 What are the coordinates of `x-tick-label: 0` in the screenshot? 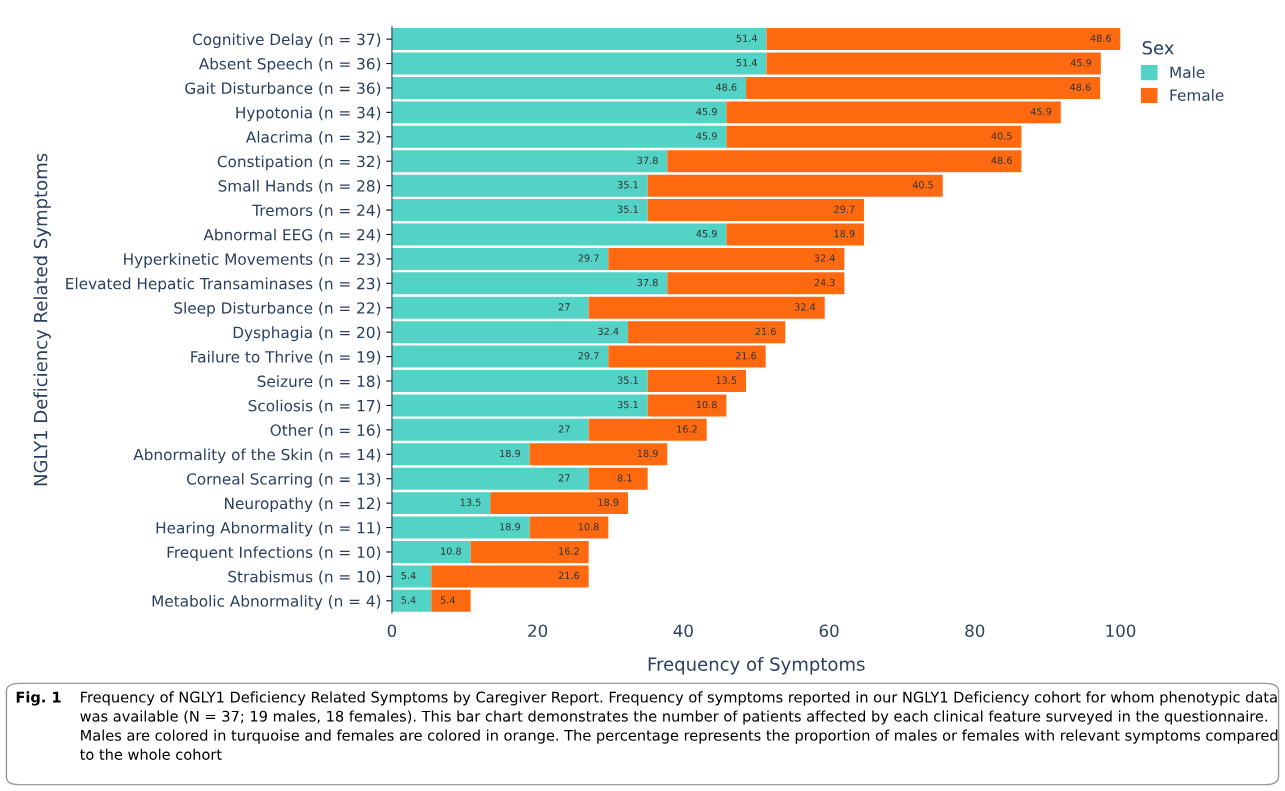 It's located at (392, 631).